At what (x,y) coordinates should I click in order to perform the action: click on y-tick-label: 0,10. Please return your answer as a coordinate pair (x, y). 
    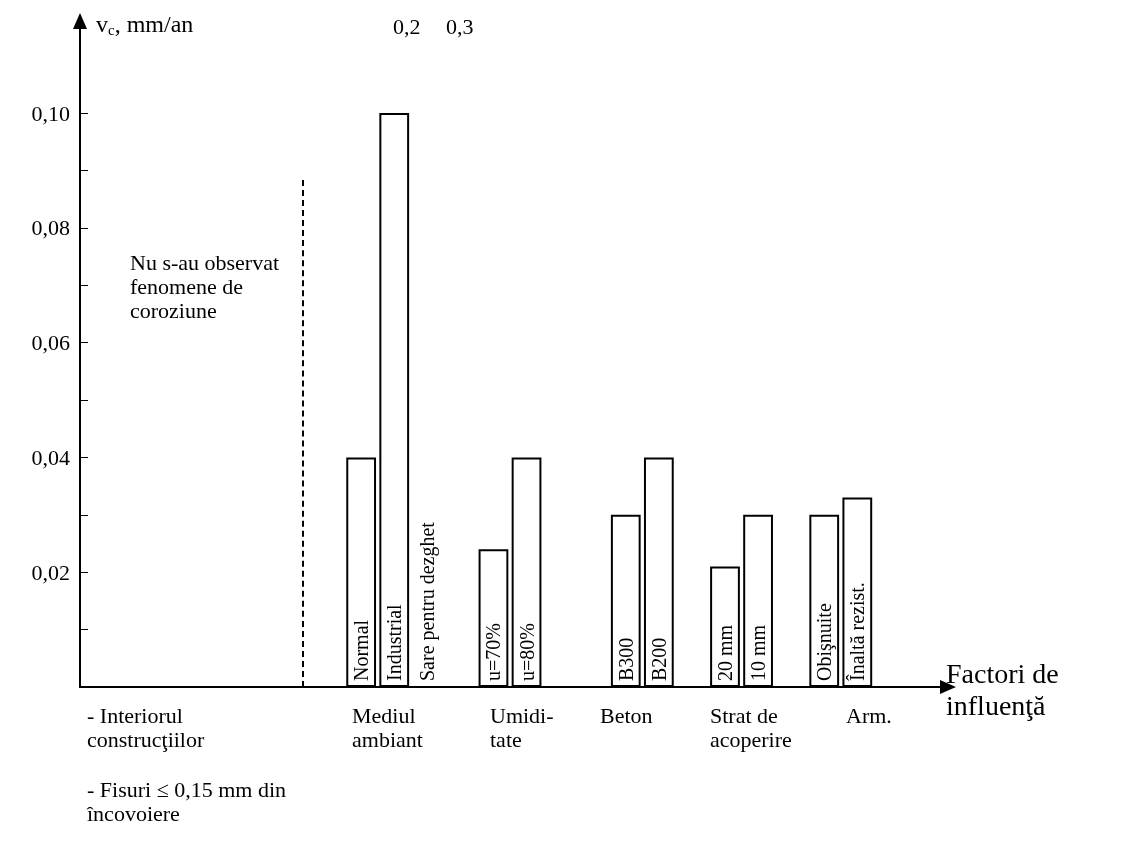
    Looking at the image, I should click on (50, 113).